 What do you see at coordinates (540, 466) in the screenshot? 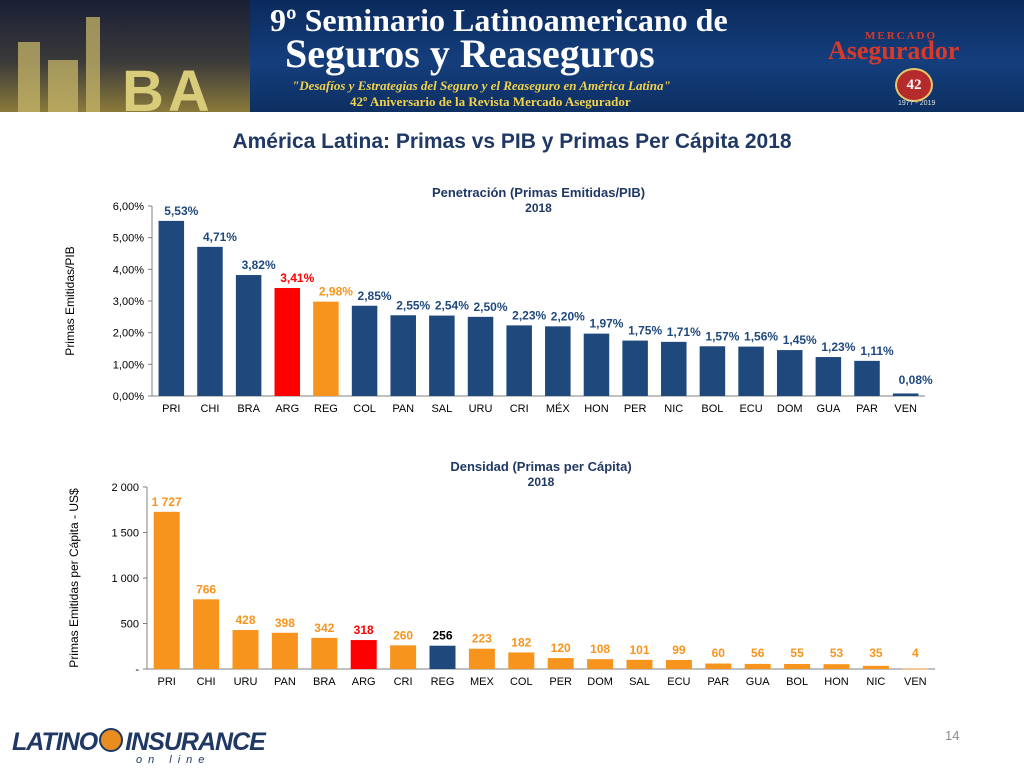
I see `chart-title: Densidad (Primas per Cápita)` at bounding box center [540, 466].